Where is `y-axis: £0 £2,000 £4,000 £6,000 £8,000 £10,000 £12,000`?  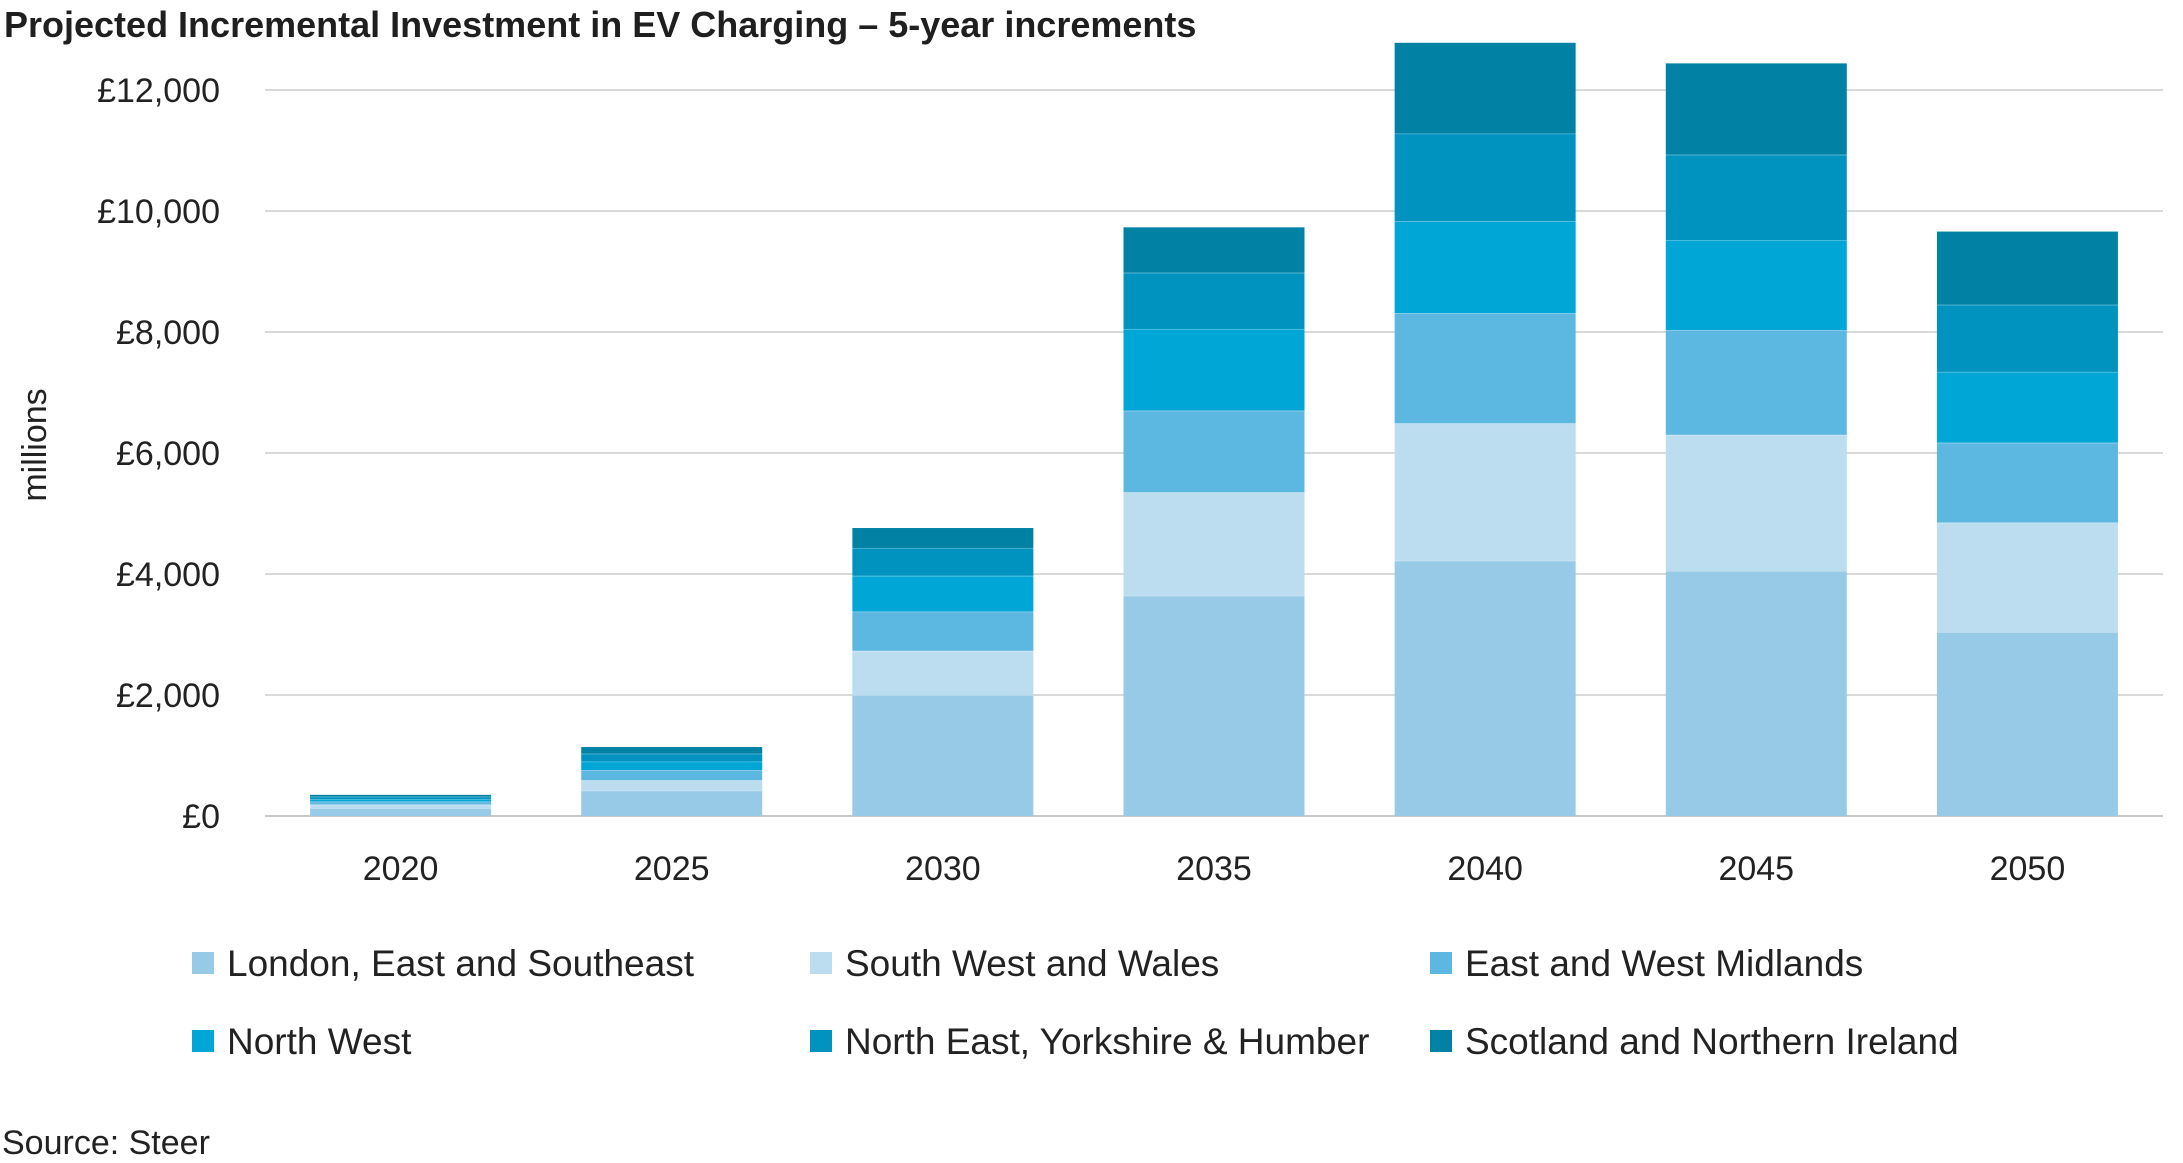 y-axis: £0 £2,000 £4,000 £6,000 £8,000 £10,000 £12,000 is located at coordinates (158, 454).